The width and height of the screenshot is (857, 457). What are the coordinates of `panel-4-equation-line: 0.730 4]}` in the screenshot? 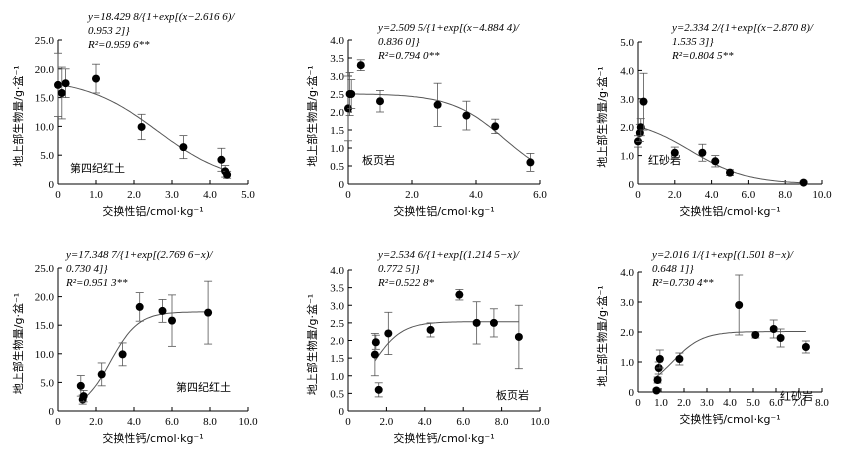 It's located at (87, 269).